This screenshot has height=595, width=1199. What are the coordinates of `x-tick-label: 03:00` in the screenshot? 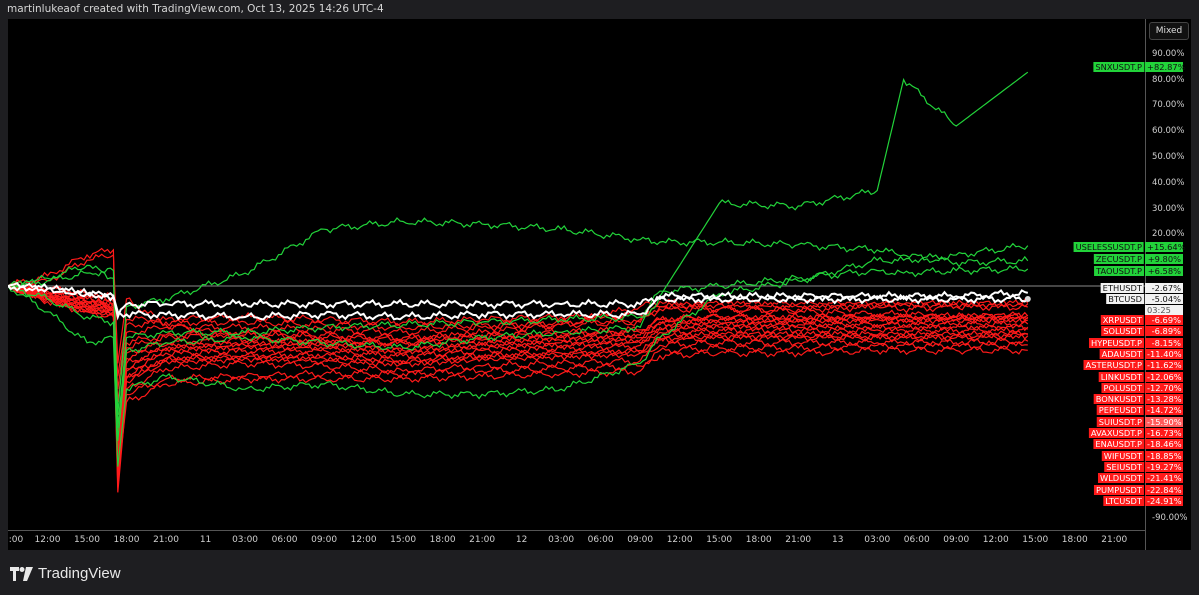 It's located at (561, 540).